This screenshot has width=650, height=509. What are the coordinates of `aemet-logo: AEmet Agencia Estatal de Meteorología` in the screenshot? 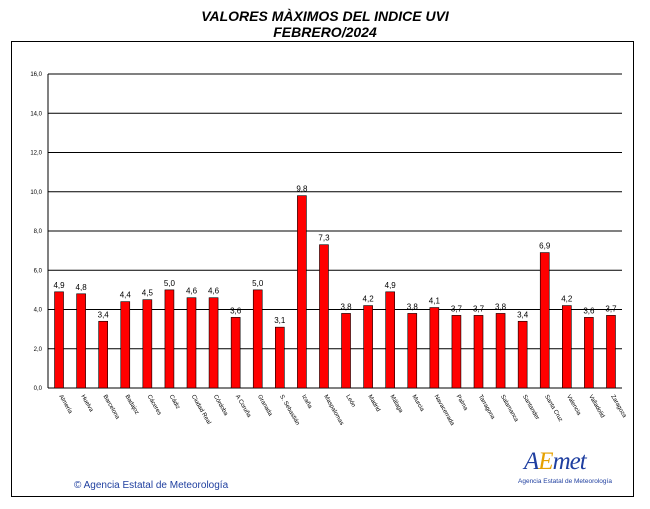 It's located at (564, 469).